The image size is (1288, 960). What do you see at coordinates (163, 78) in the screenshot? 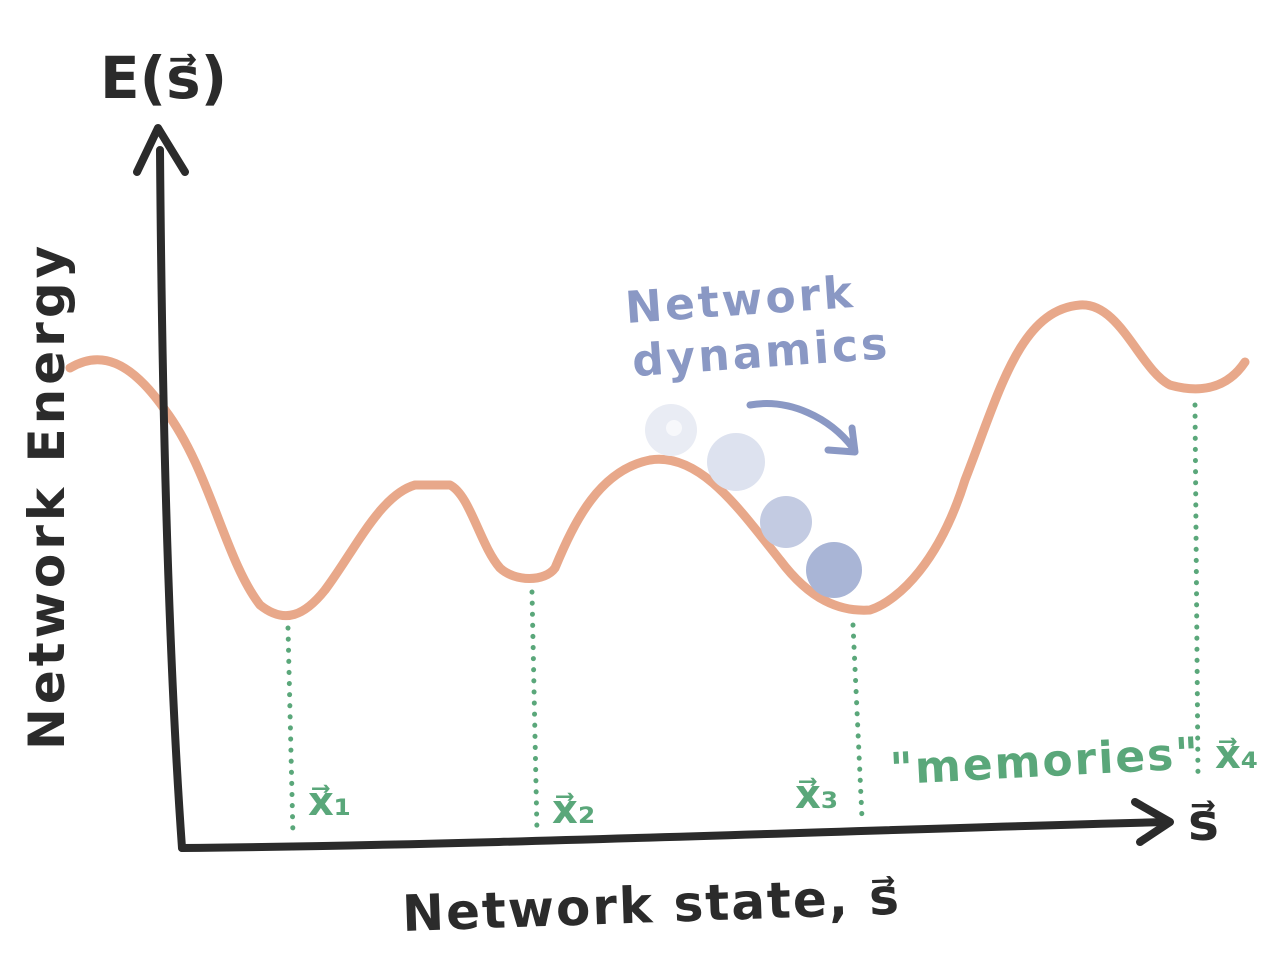
I see `y-axis-symbol: E(s⃗)` at bounding box center [163, 78].